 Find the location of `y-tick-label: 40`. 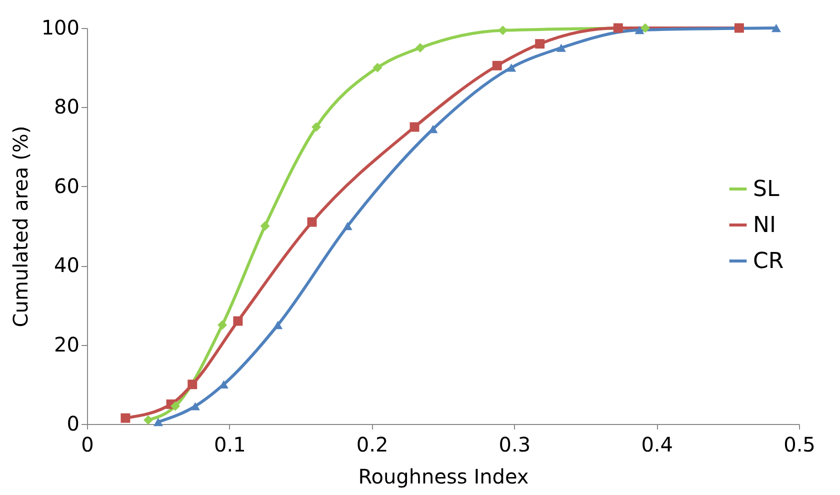

y-tick-label: 40 is located at coordinates (67, 265).